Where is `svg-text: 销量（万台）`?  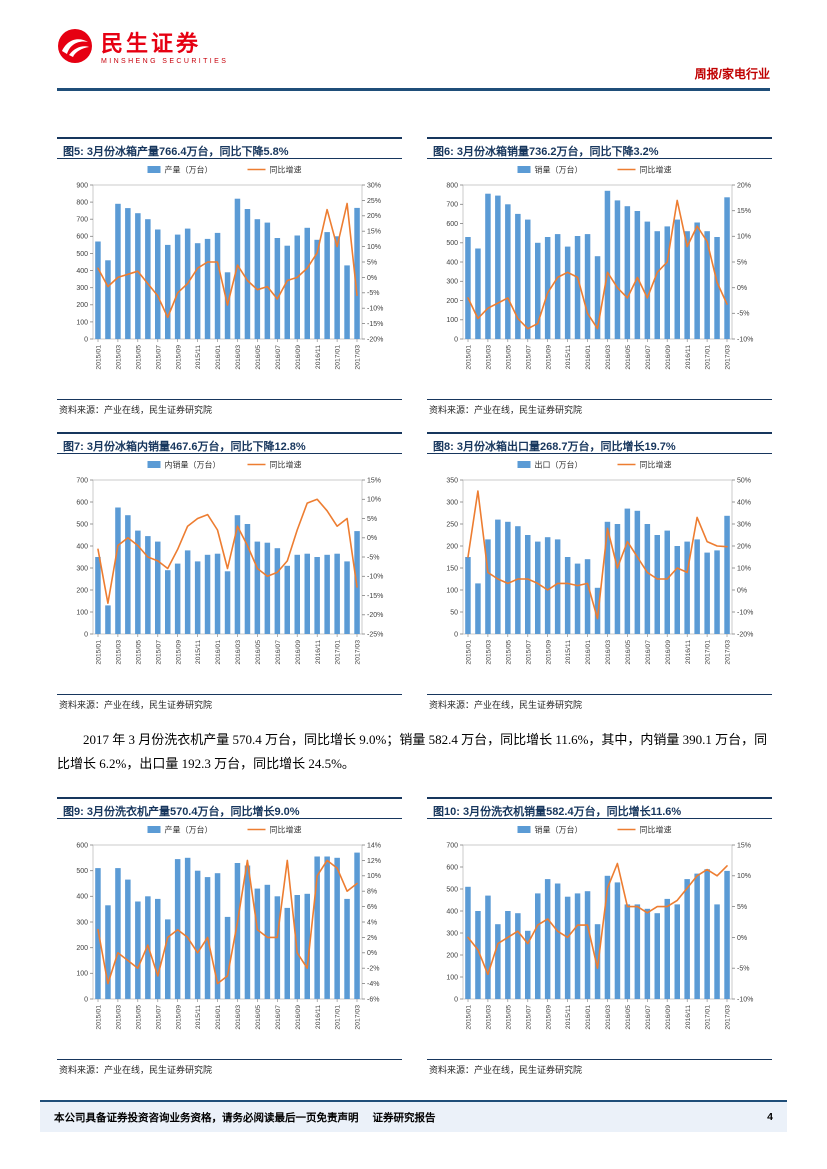
svg-text: 销量（万台） is located at coordinates (559, 170).